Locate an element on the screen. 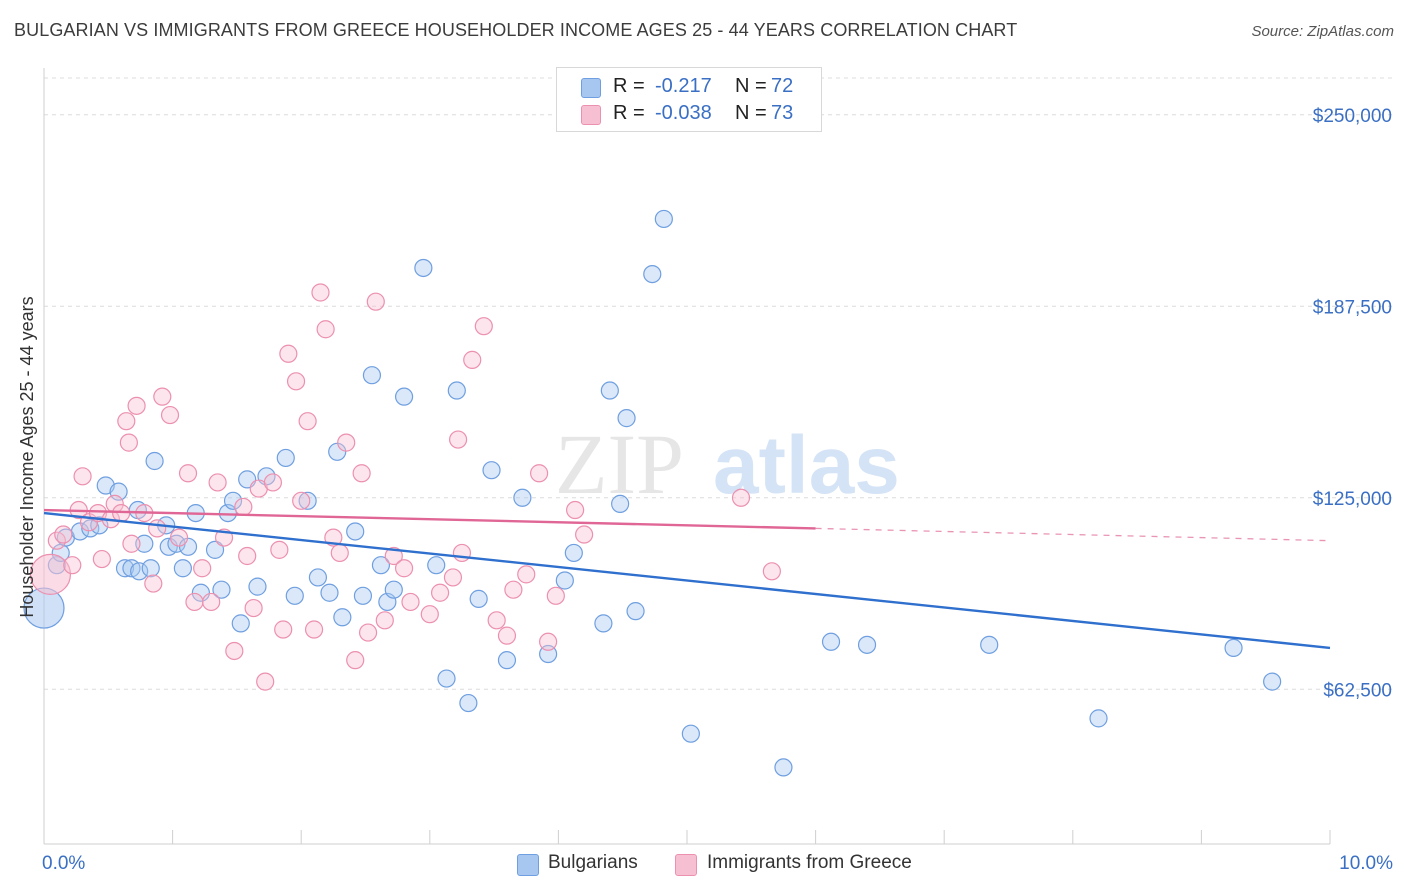  series-legend: Bulgarians Immigrants from Greece is located at coordinates (703, 864).